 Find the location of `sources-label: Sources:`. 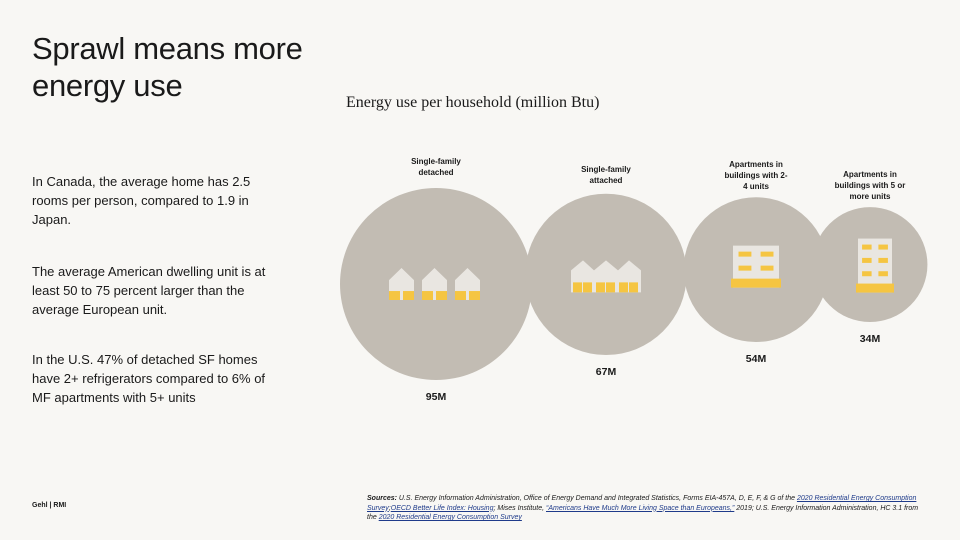

sources-label: Sources: is located at coordinates (382, 498).